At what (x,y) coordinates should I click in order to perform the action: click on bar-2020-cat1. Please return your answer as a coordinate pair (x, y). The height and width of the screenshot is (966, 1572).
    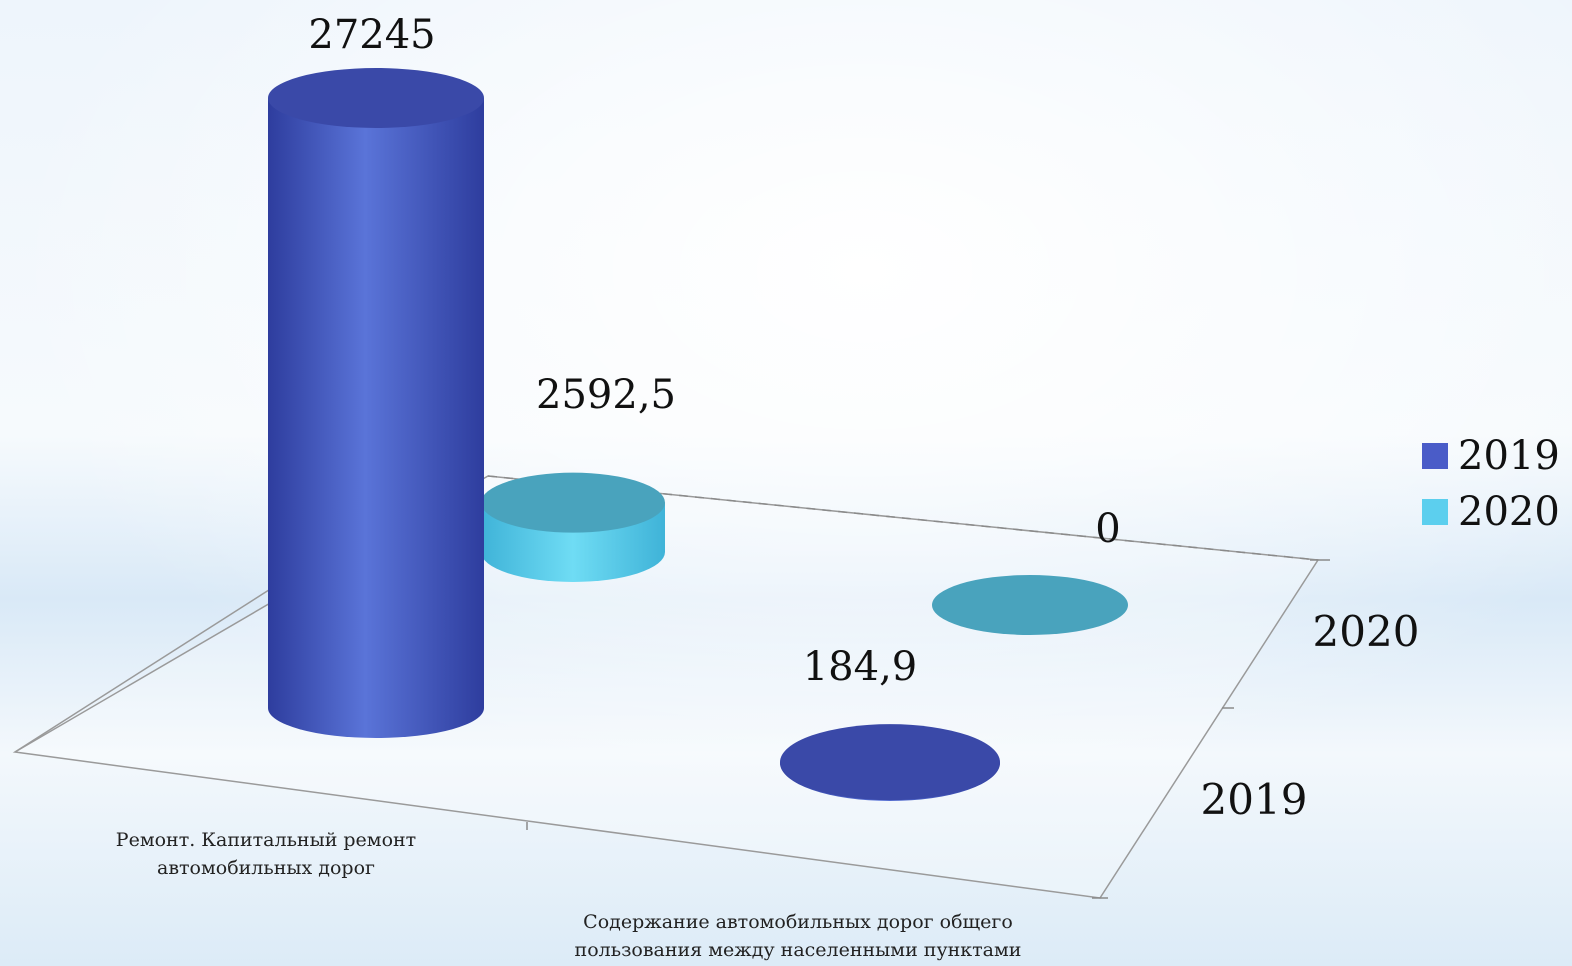
    Looking at the image, I should click on (573, 527).